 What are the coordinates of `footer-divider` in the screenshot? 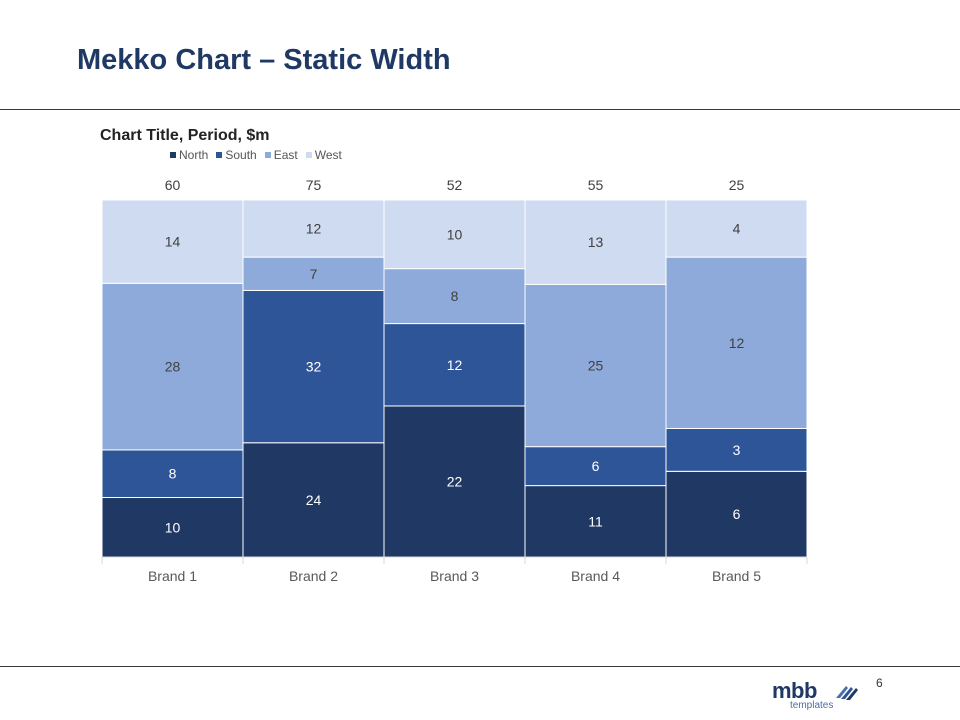 It's located at (480, 666).